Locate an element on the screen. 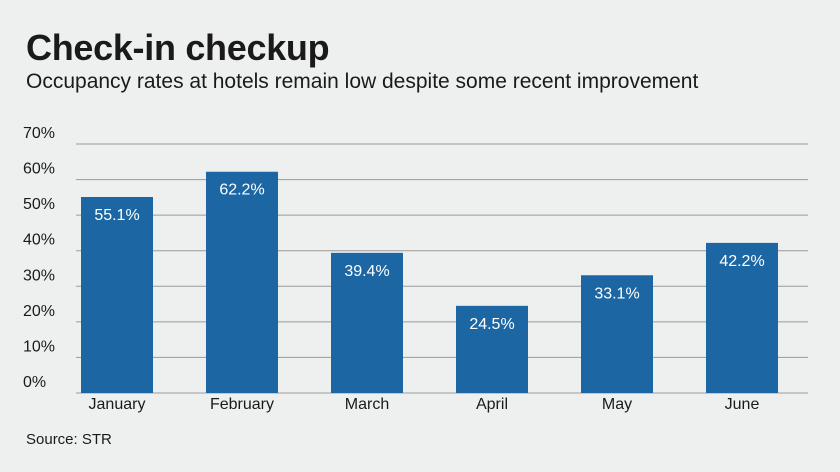 The height and width of the screenshot is (472, 840). x-category-label: February is located at coordinates (242, 404).